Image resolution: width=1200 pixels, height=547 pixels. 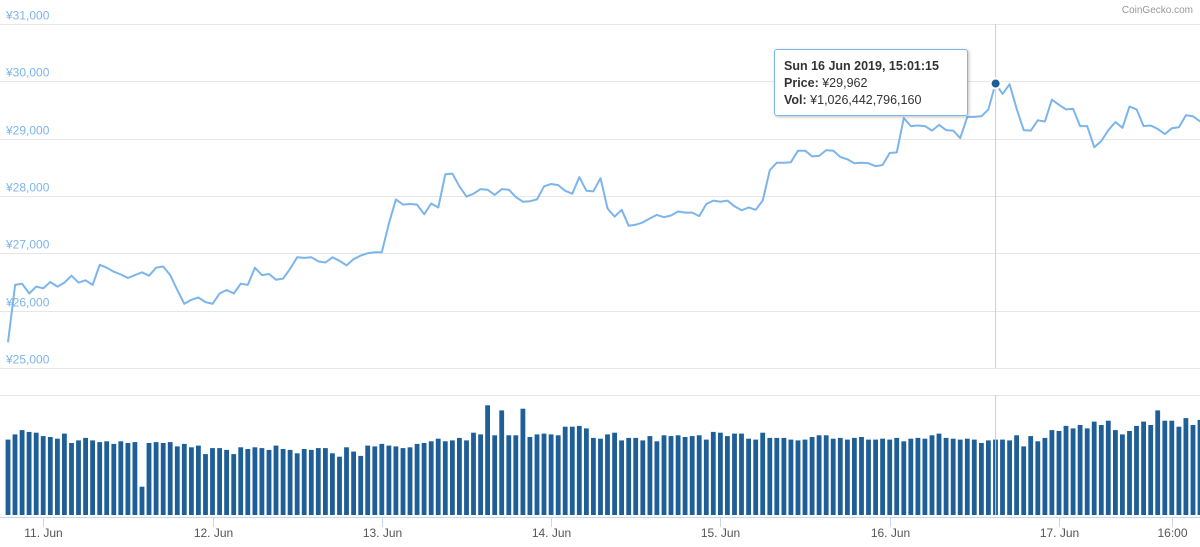 I want to click on y-tick-label: ¥29,000, so click(x=27, y=131).